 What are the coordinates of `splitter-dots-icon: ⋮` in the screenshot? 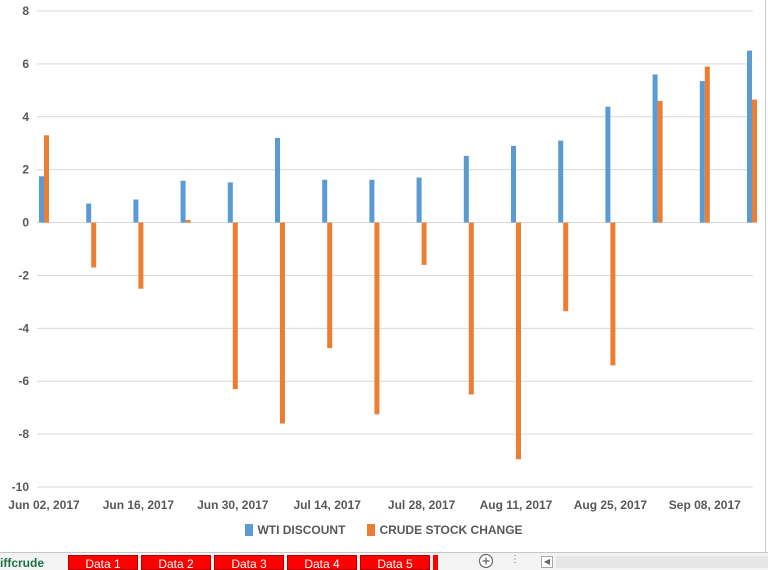 It's located at (515, 559).